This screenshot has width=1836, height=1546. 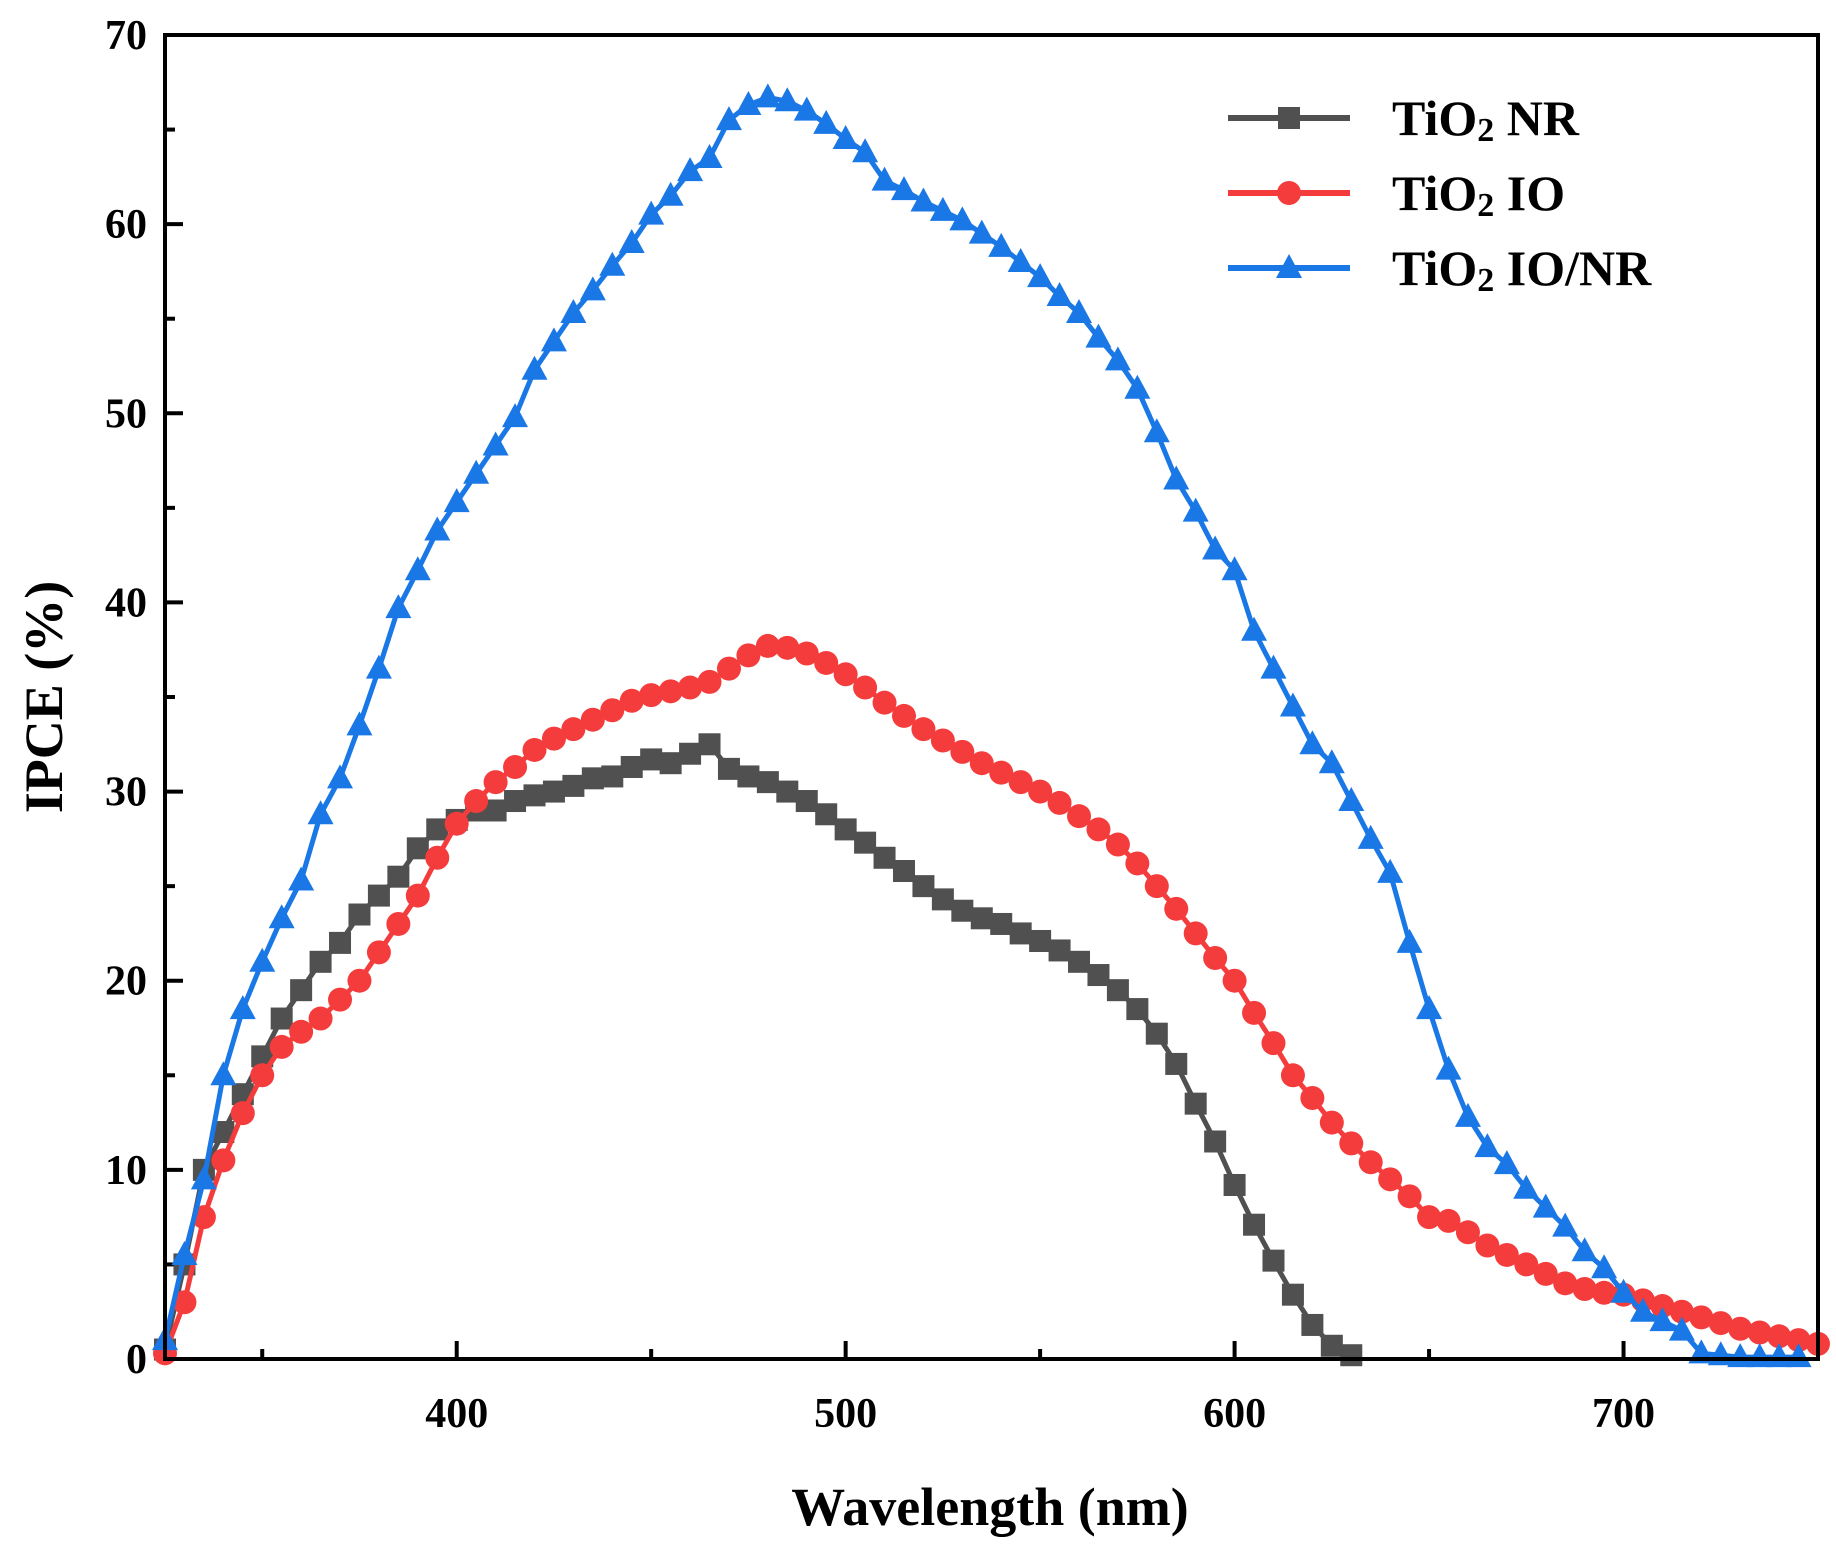 What do you see at coordinates (1396, 194) in the screenshot?
I see `legend-item: TiO2 IO` at bounding box center [1396, 194].